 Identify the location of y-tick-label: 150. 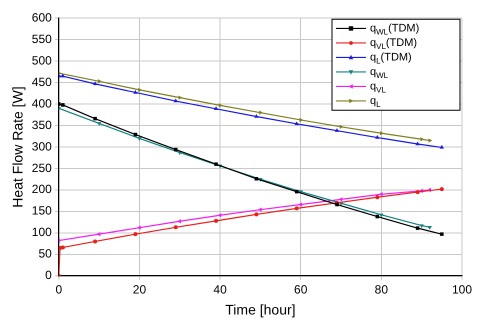
(42, 211).